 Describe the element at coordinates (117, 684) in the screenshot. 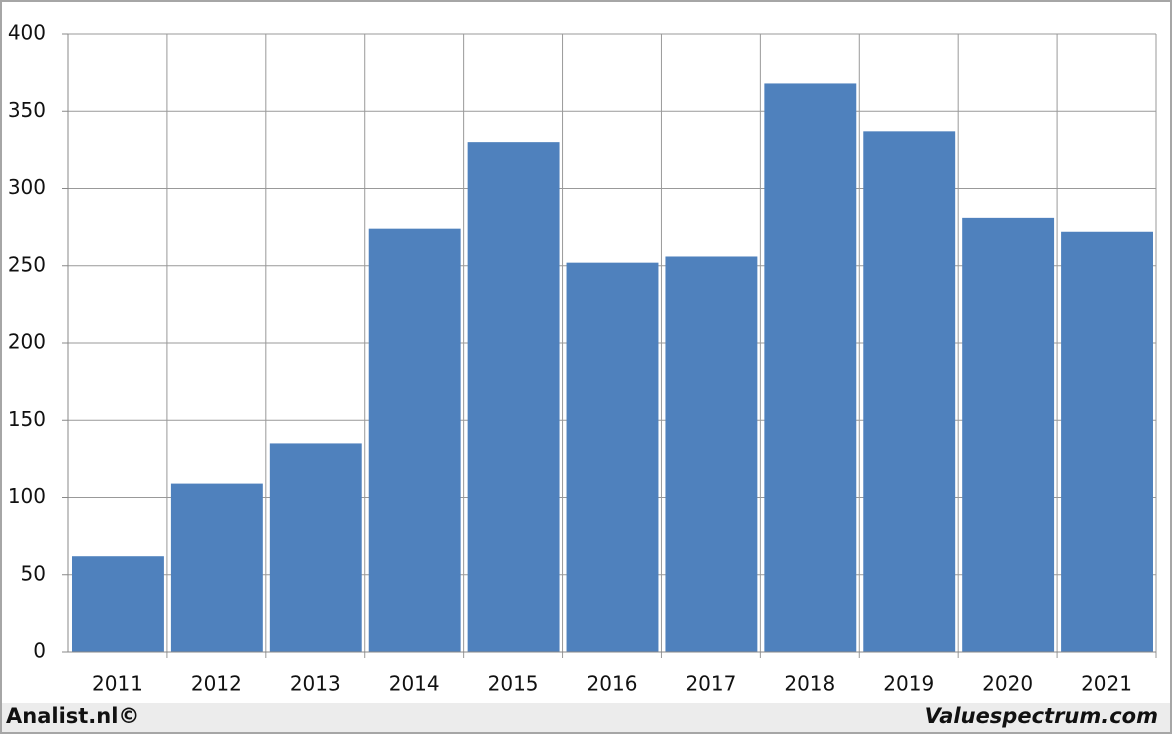

I see `x-tick-label: 2011` at that location.